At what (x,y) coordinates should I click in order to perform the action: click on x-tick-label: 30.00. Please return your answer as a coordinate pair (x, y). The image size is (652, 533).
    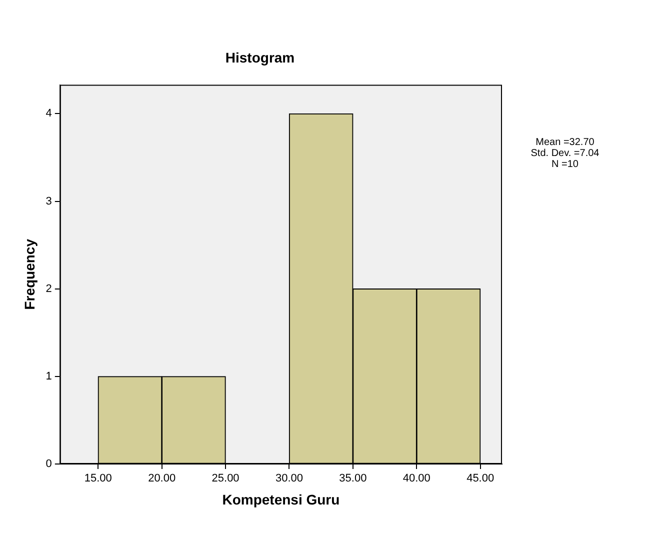
    Looking at the image, I should click on (289, 478).